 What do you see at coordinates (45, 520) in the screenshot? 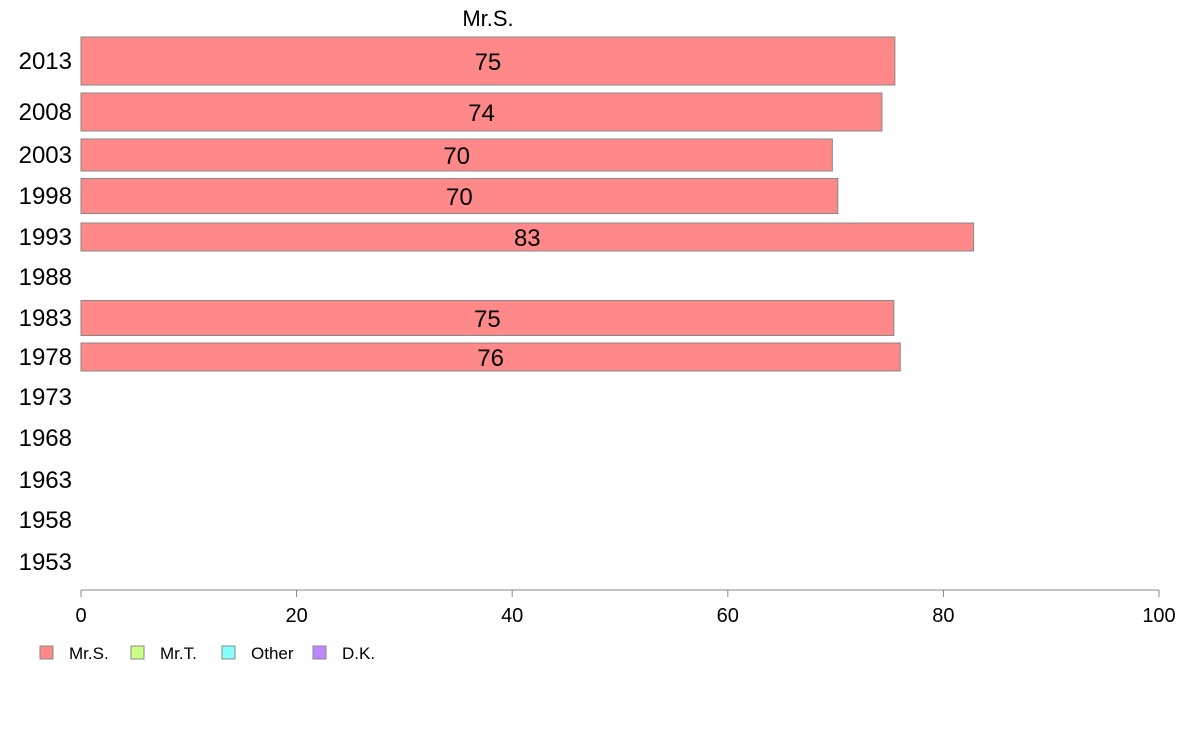
I see `category-label-1958: 1958` at bounding box center [45, 520].